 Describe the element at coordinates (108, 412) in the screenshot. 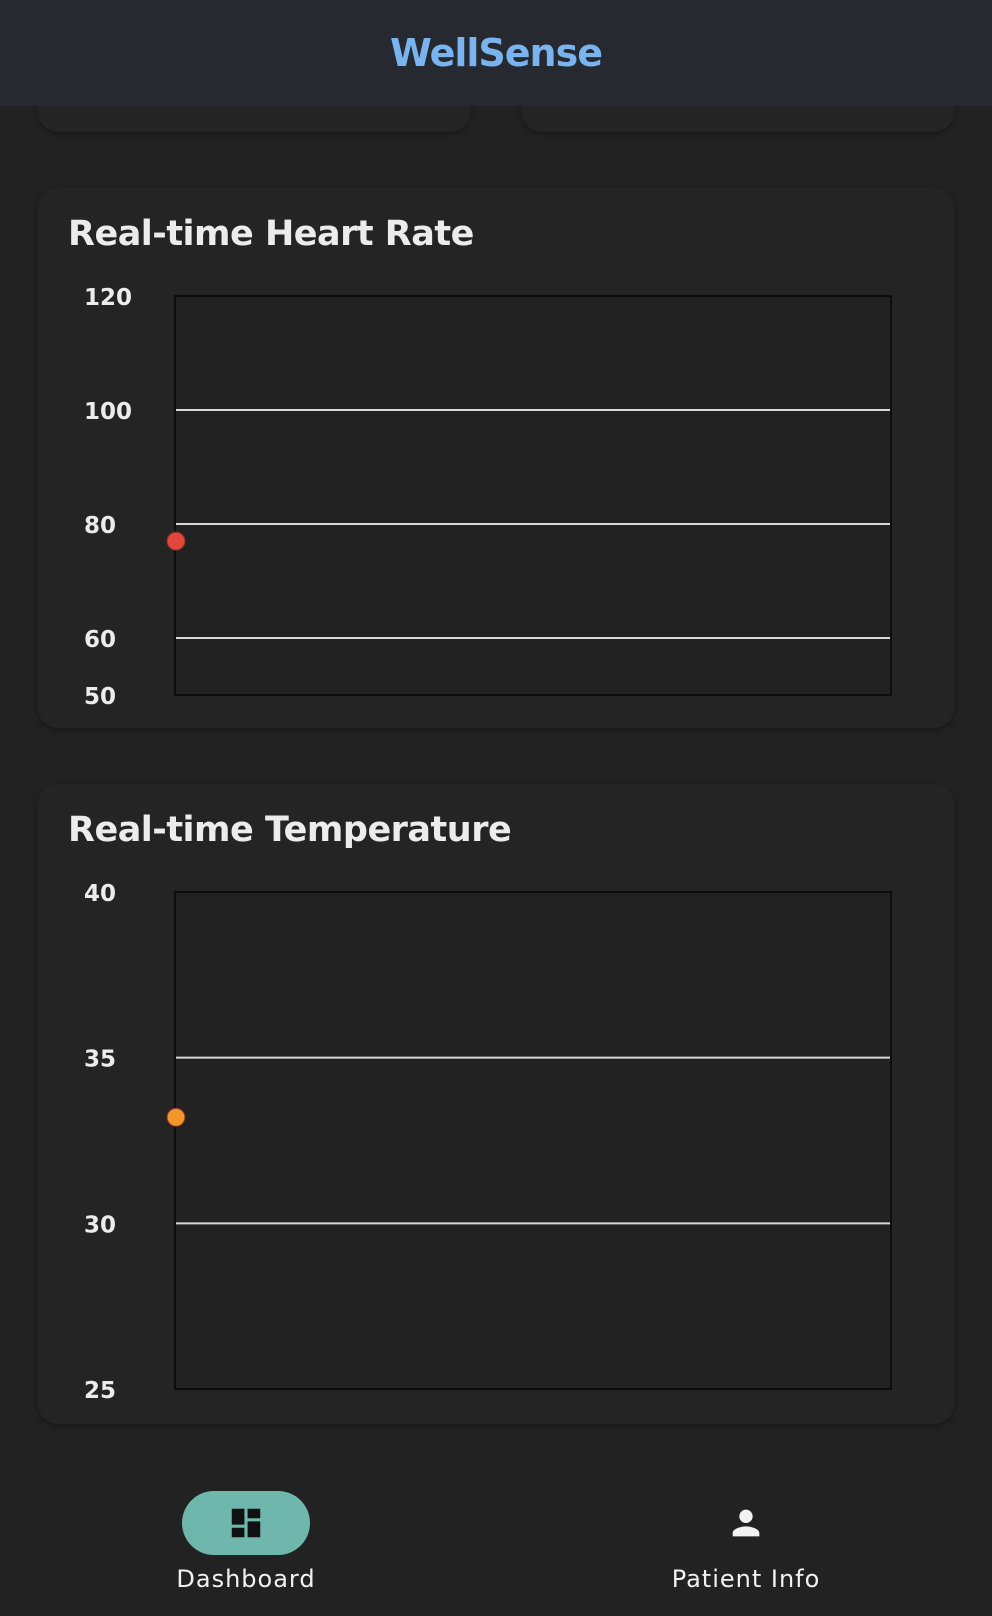

I see `heart-rate-y-tick-label: 100` at that location.